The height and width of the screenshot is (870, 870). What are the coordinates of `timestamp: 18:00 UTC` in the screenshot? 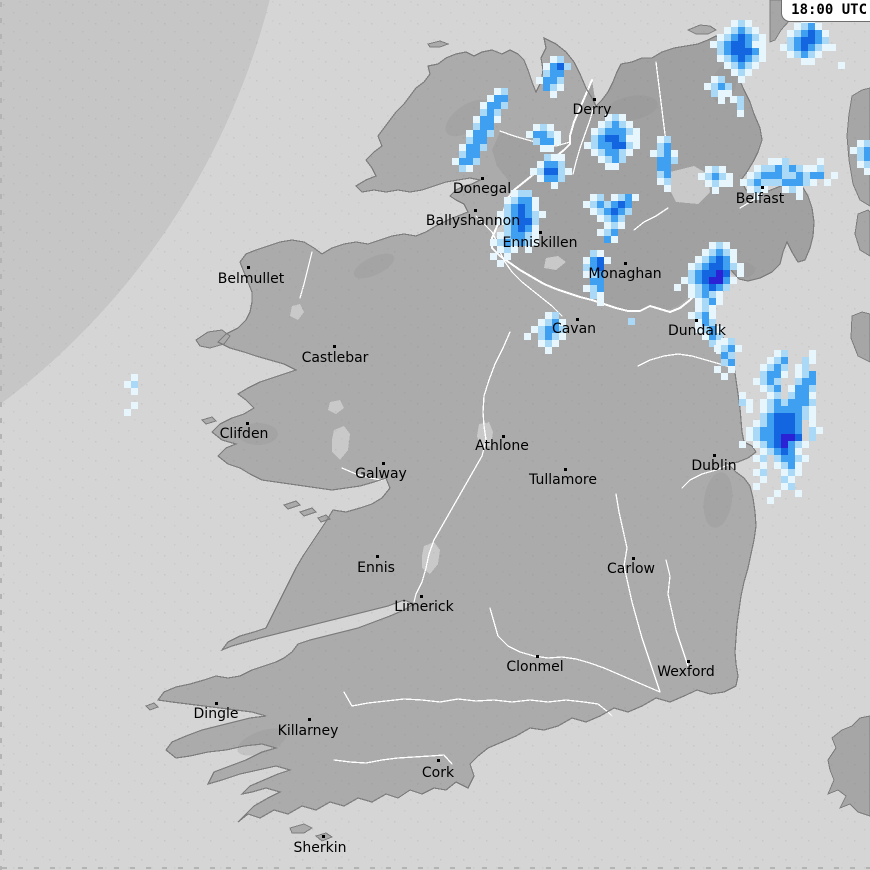 It's located at (825, 11).